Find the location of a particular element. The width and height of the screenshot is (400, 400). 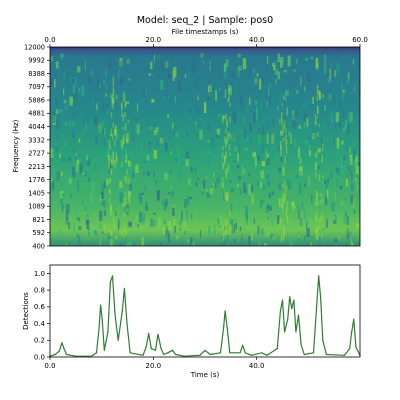

y-tick-label: 0.6 is located at coordinates (40, 307).